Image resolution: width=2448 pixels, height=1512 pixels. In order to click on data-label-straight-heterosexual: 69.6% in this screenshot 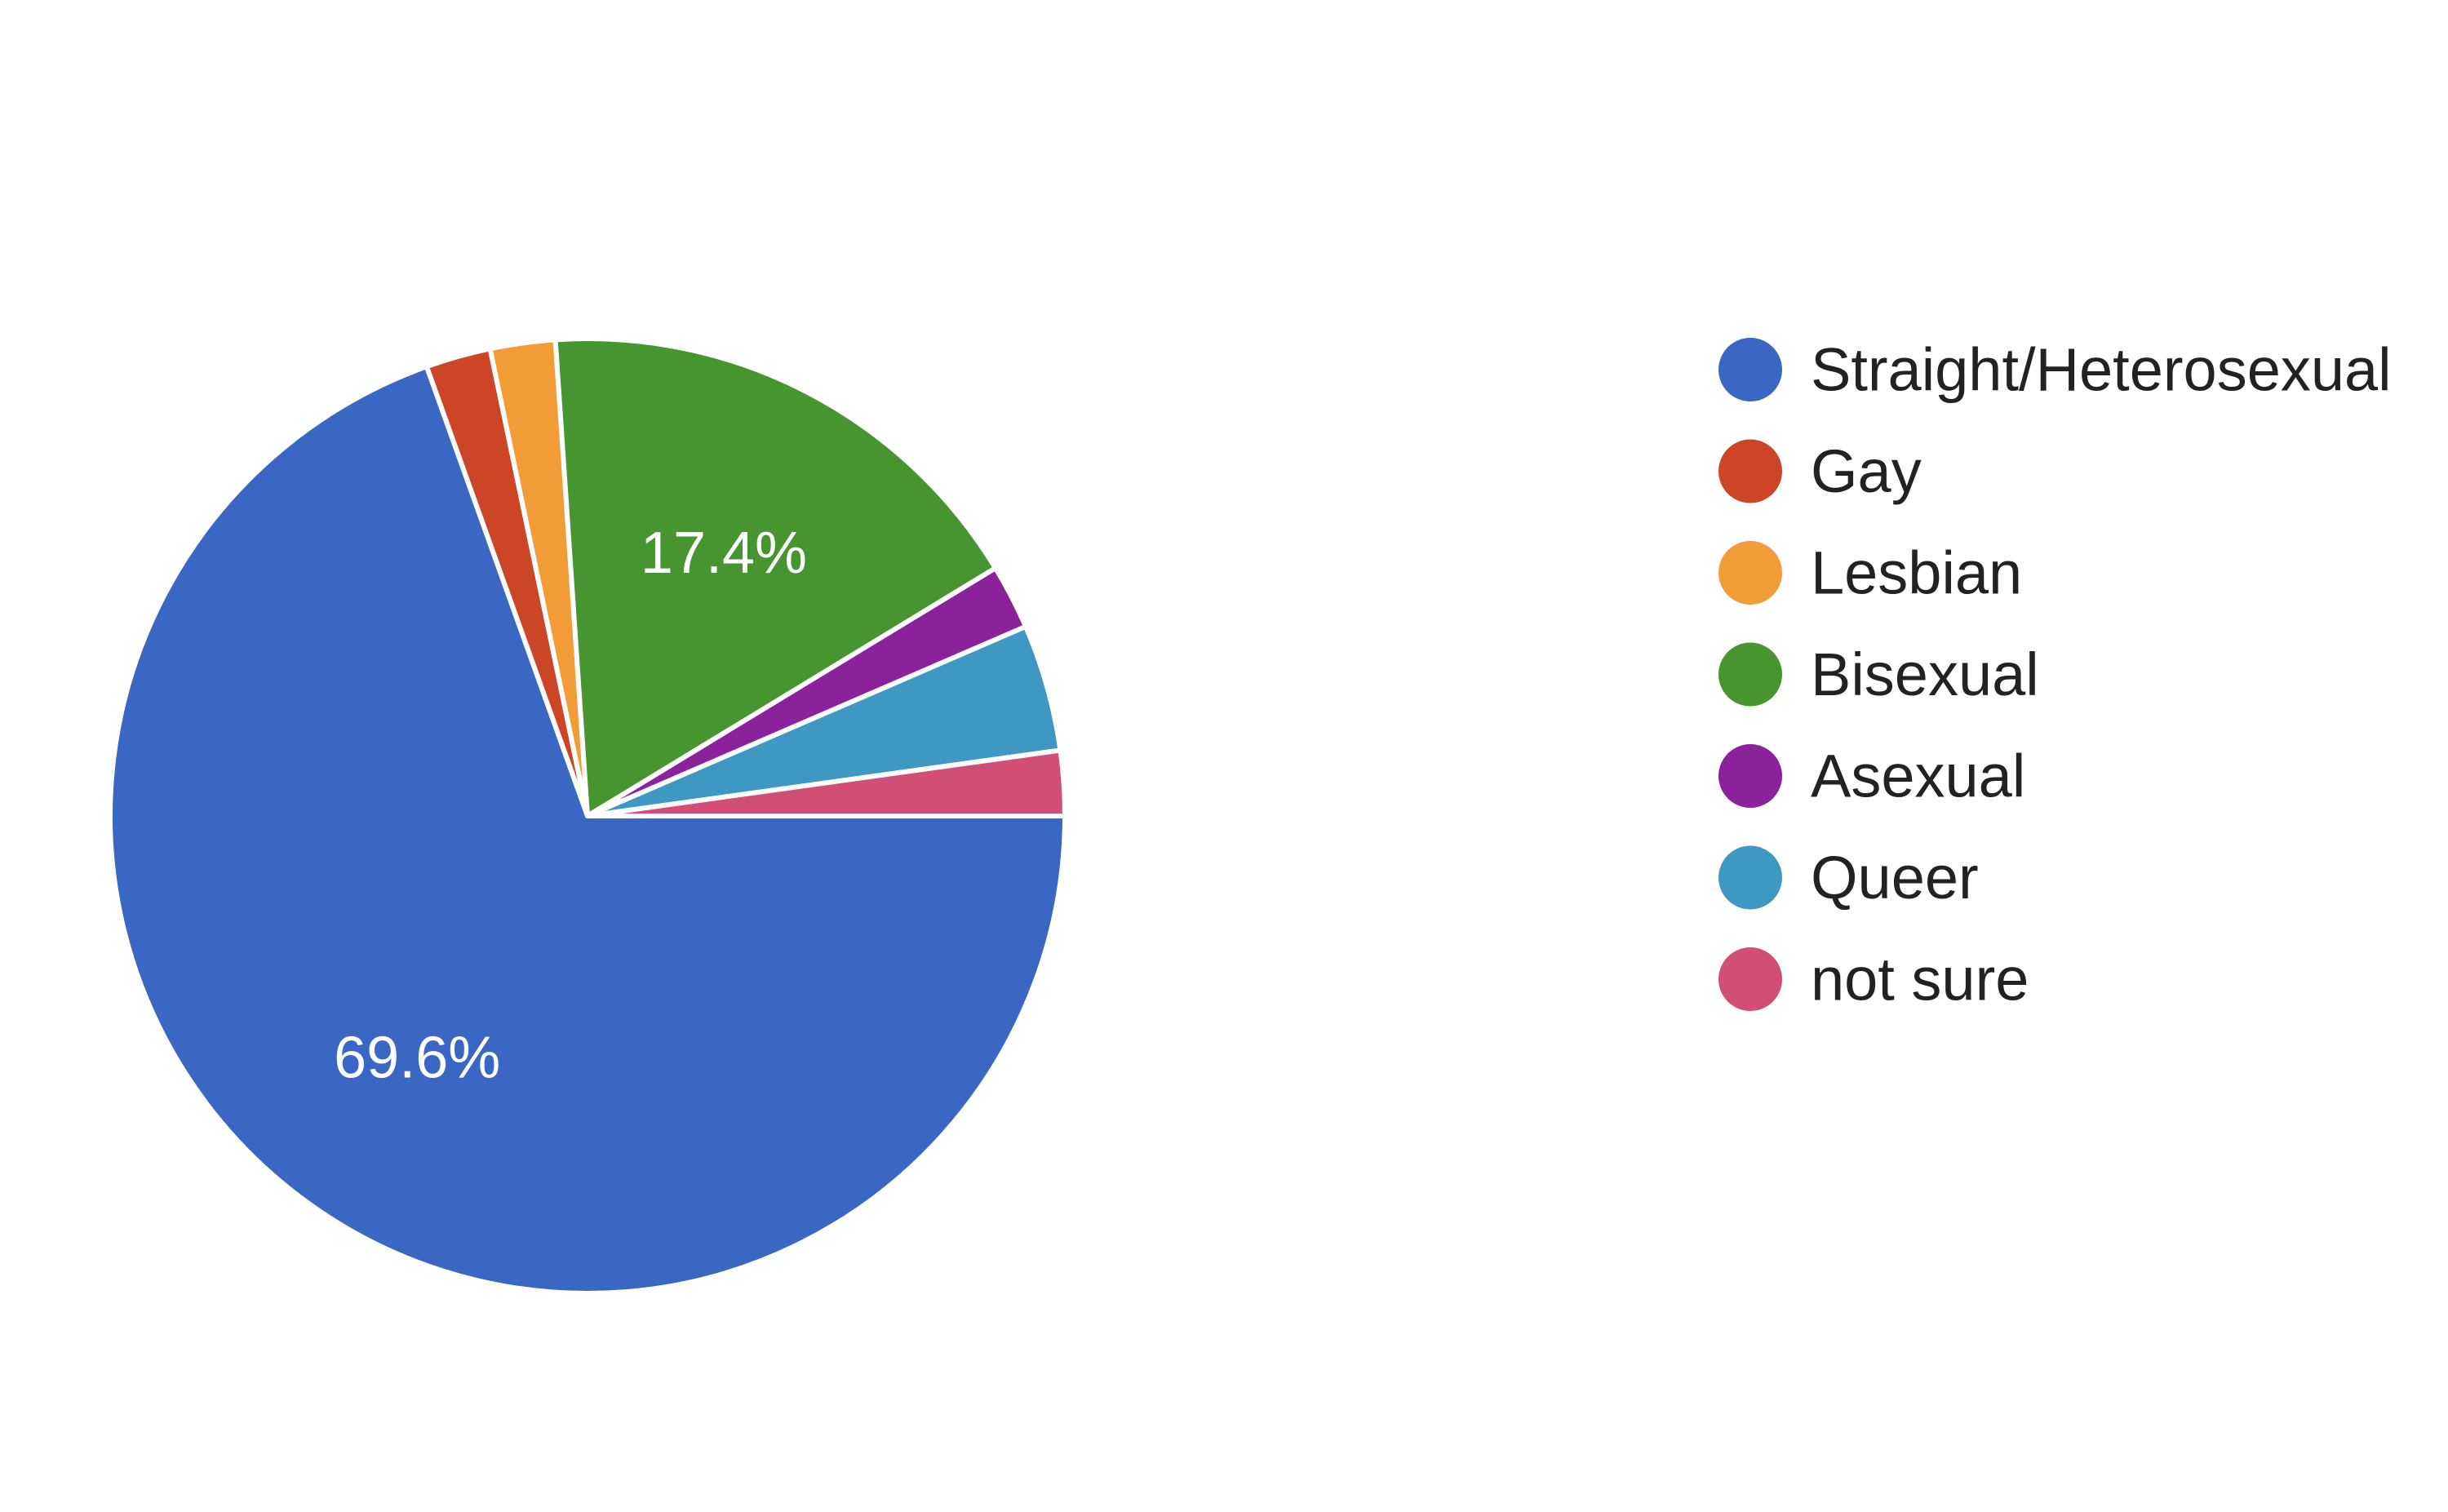, I will do `click(417, 1058)`.